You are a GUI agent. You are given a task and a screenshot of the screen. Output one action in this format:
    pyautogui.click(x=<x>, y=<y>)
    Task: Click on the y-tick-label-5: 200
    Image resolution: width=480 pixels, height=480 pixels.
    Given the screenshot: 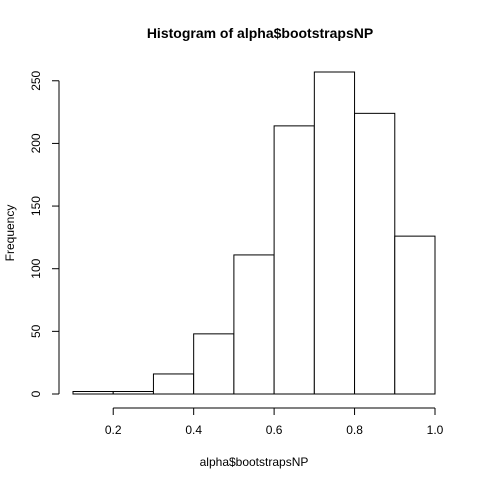 What is the action you would take?
    pyautogui.click(x=36, y=143)
    